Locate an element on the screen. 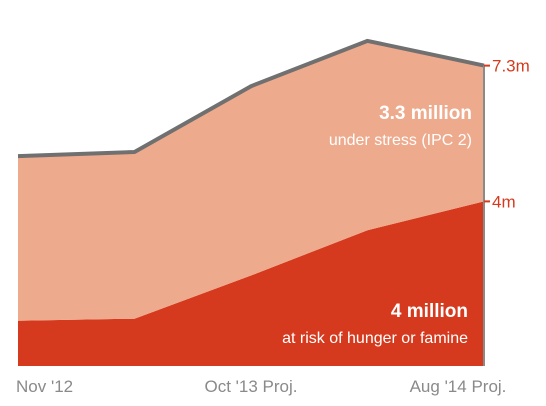 This screenshot has width=546, height=406. x-tick-label: Nov '12 is located at coordinates (44, 386).